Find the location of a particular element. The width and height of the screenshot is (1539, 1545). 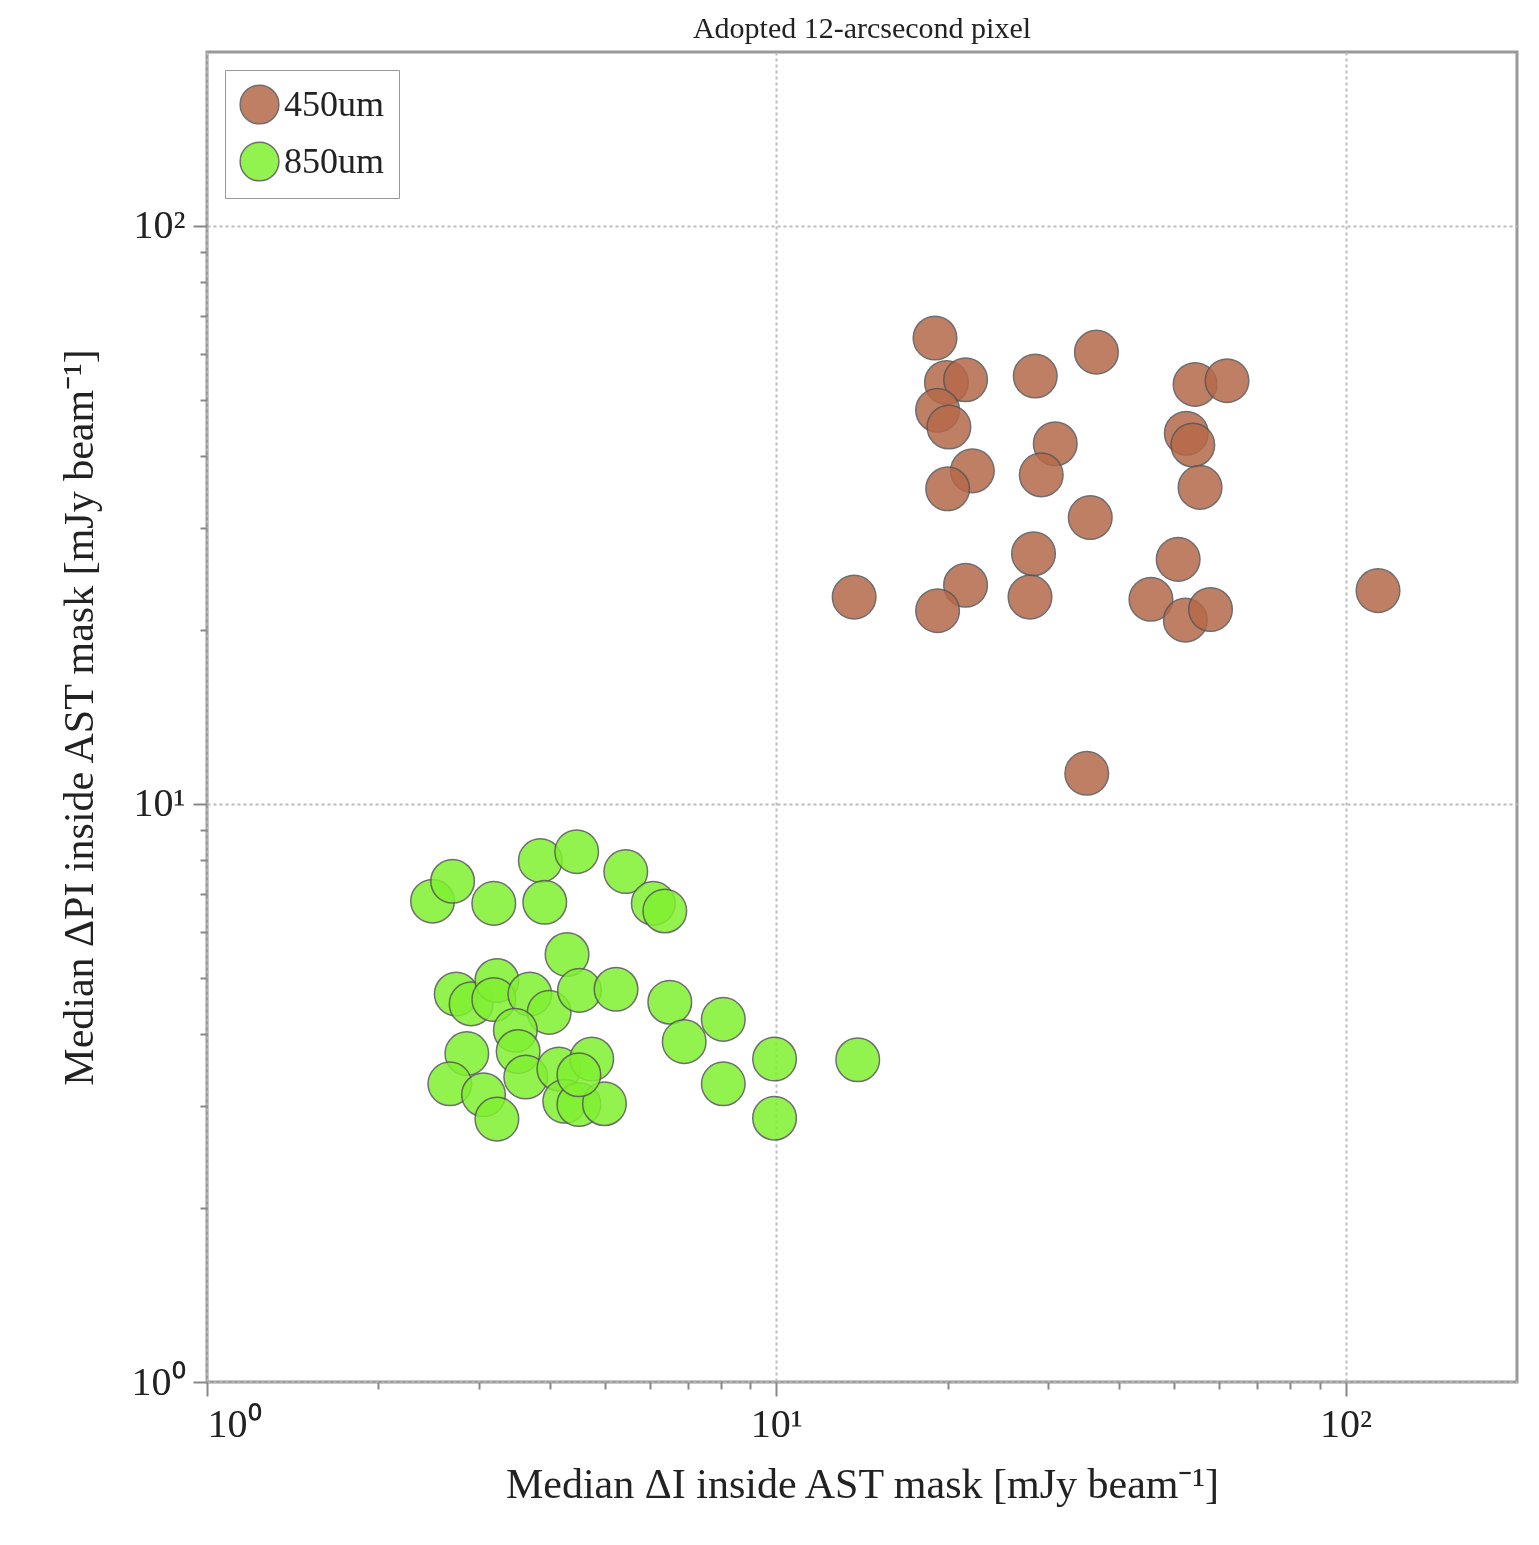

x-tick-label: 10¹ is located at coordinates (776, 1423).